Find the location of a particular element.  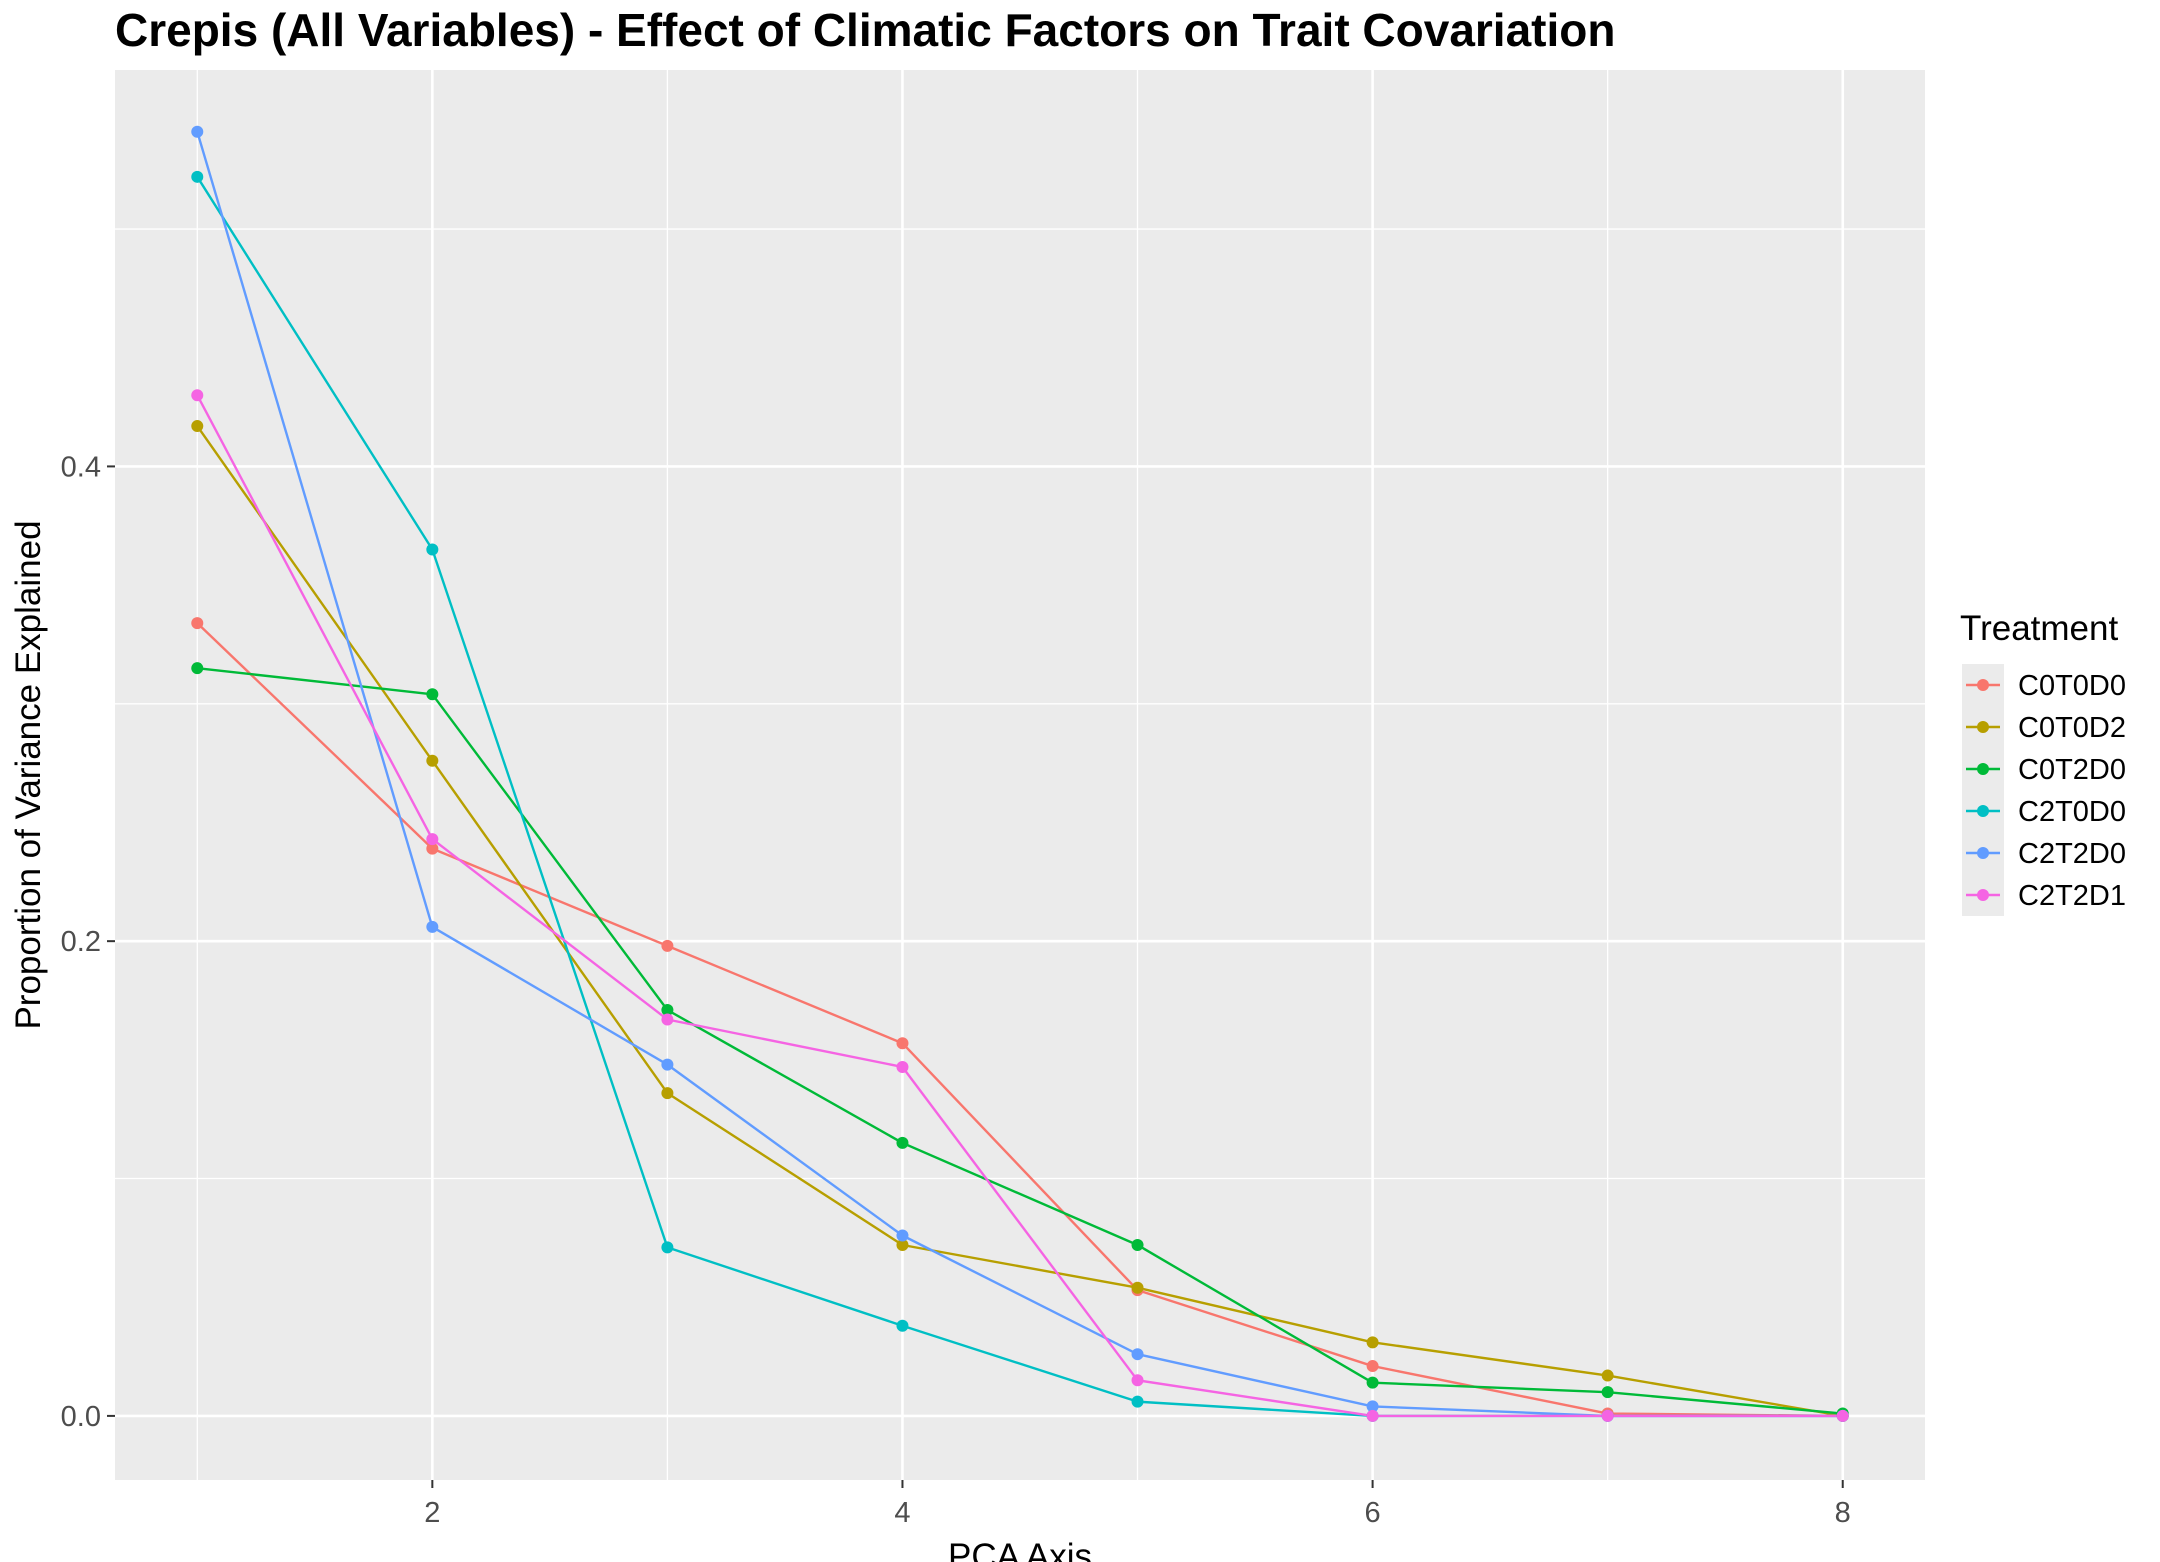

x-axis-title: PCA Axis is located at coordinates (1020, 1549).